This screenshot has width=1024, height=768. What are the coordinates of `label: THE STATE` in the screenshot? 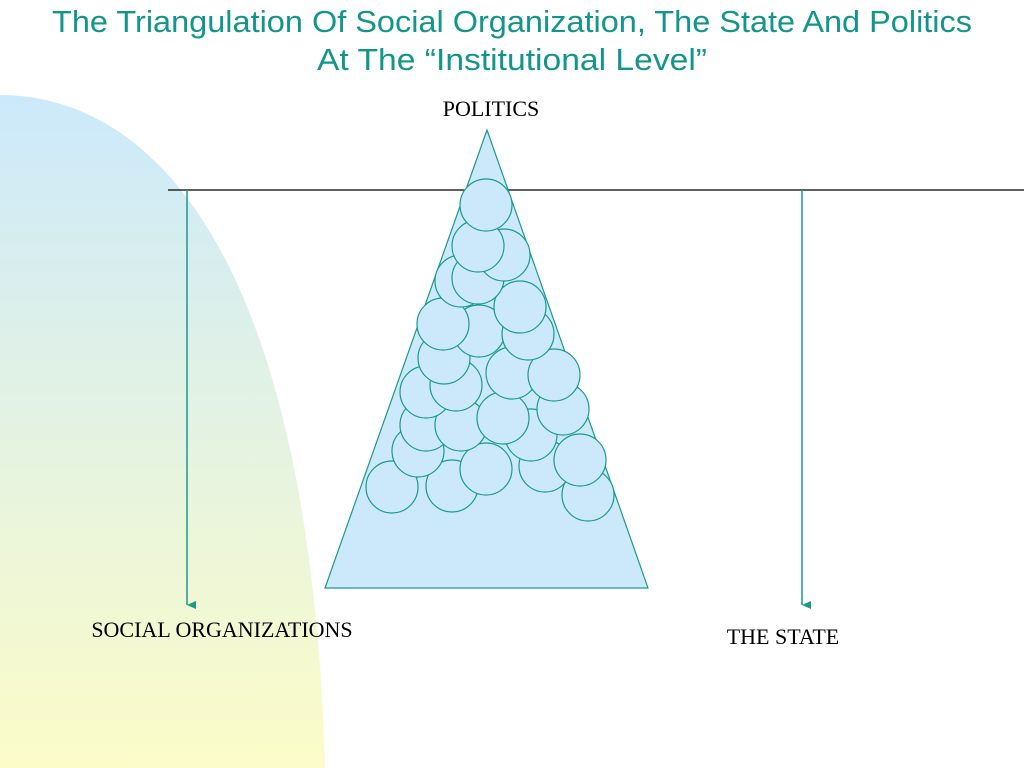 It's located at (783, 636).